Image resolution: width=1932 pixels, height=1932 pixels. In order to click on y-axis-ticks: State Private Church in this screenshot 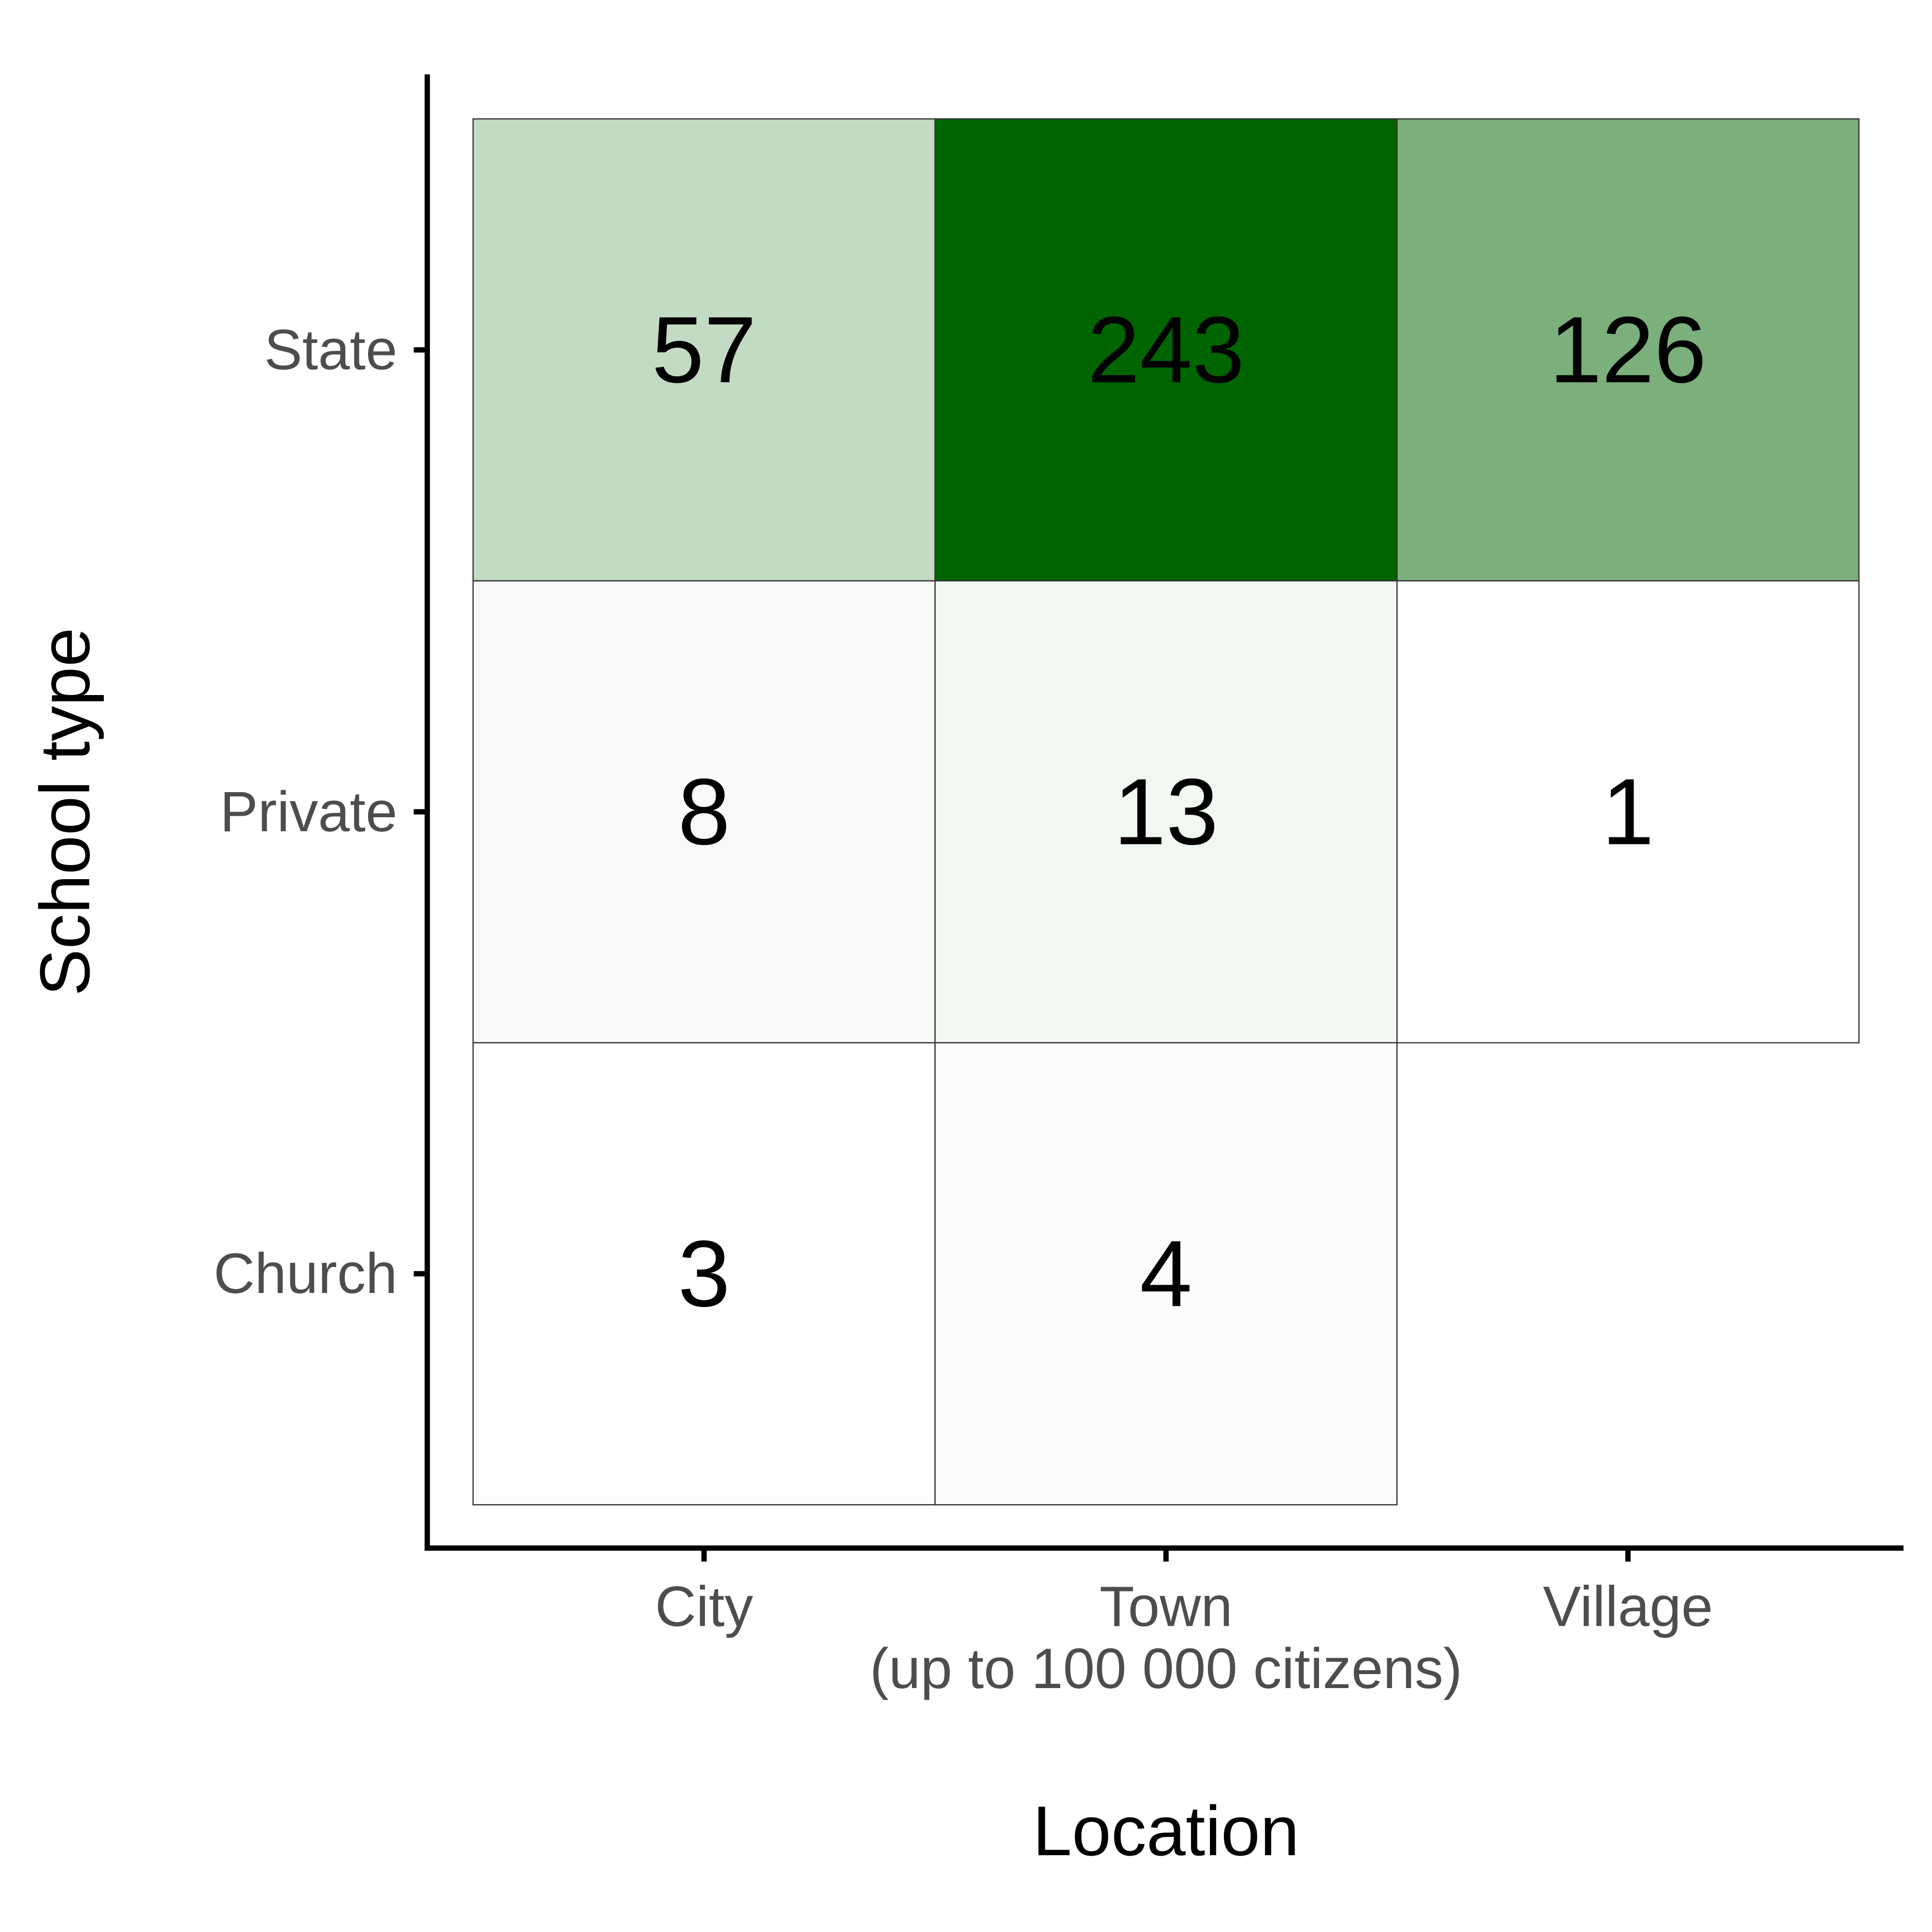, I will do `click(320, 812)`.